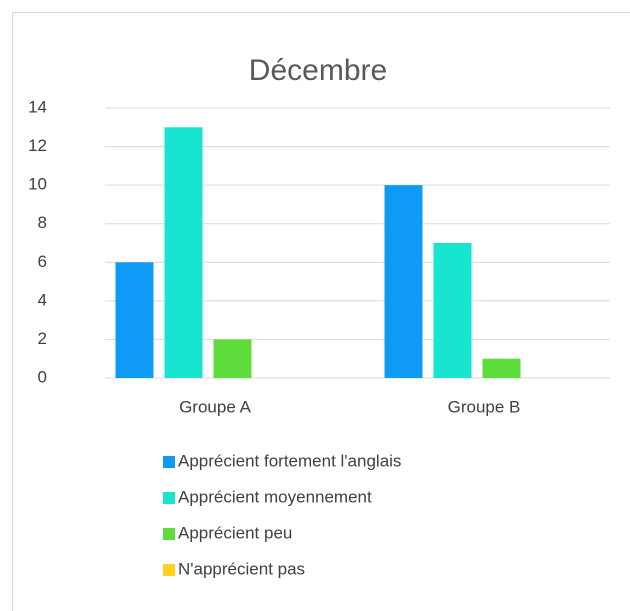 This screenshot has height=611, width=630. Describe the element at coordinates (42, 222) in the screenshot. I see `y-tick-label: 8` at that location.